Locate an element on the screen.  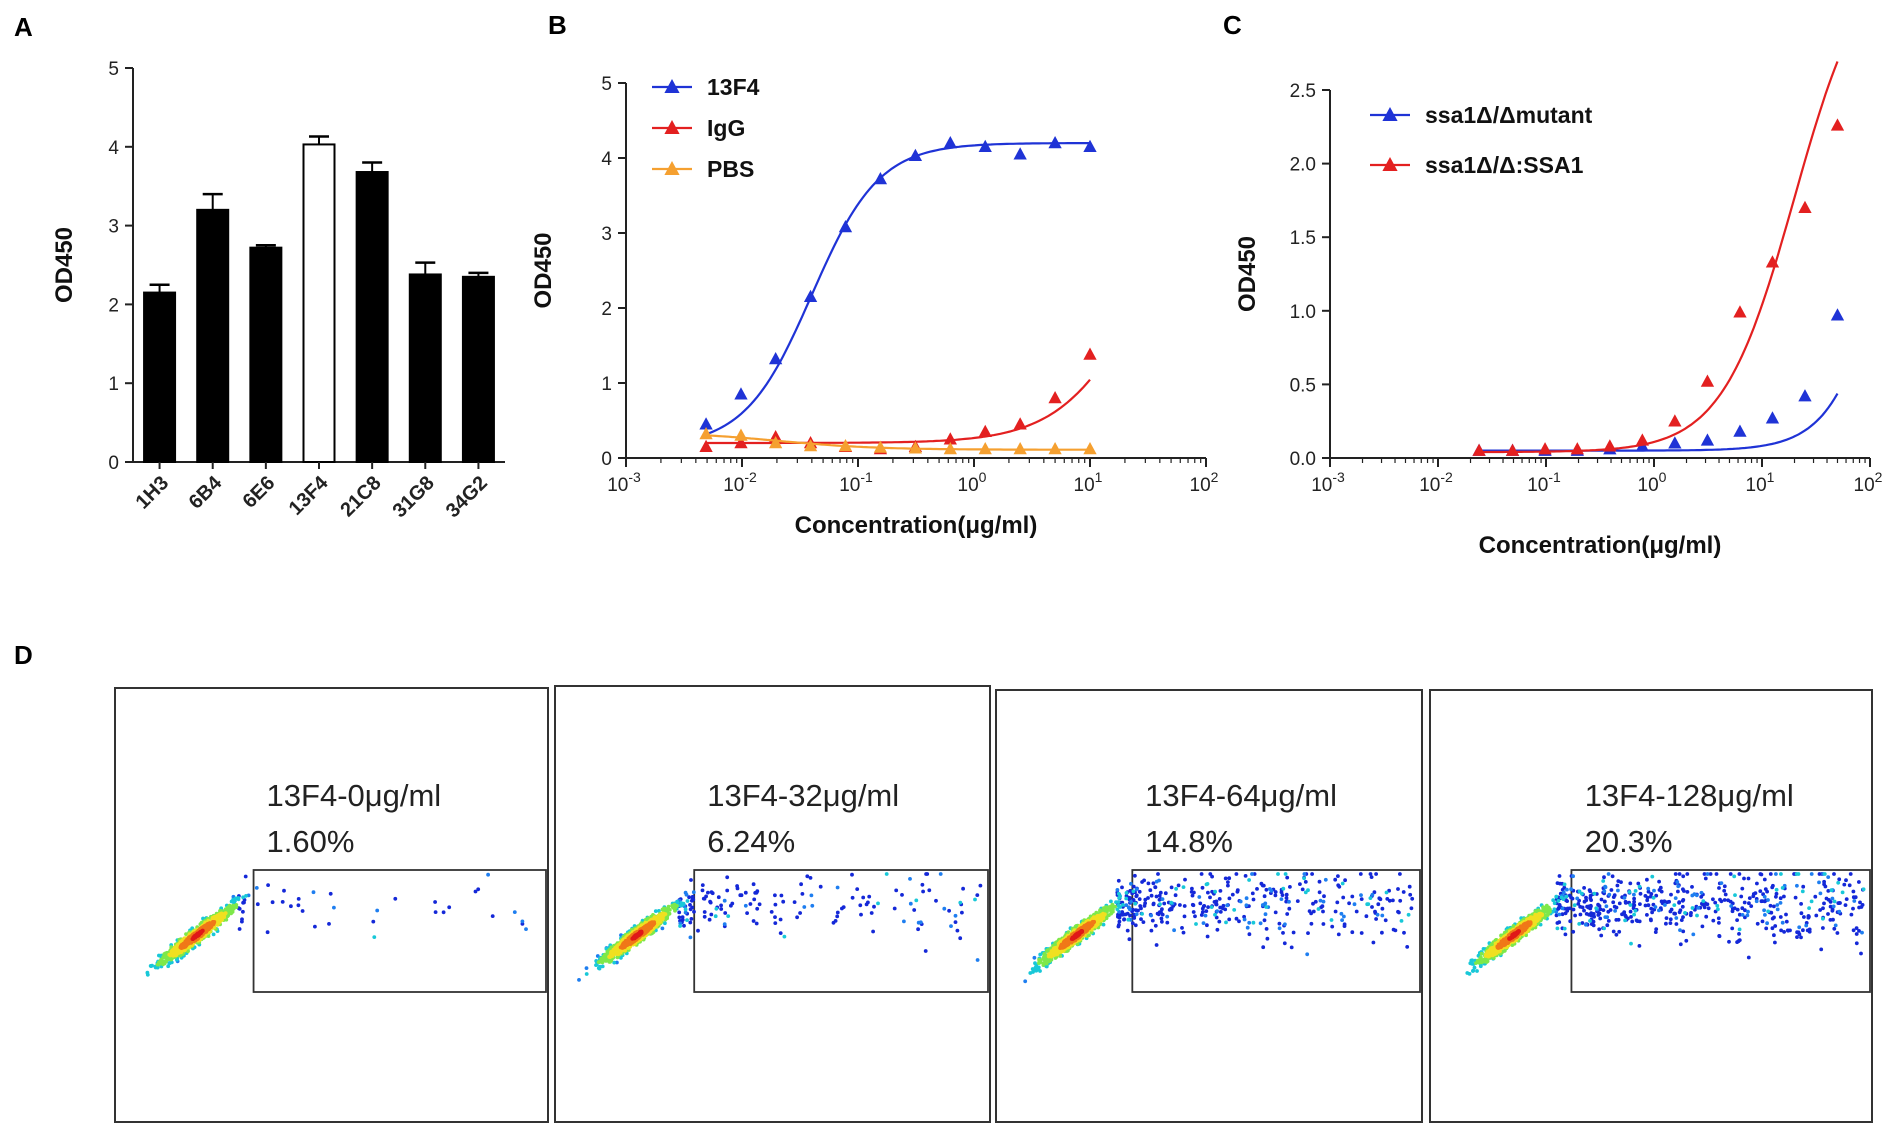
bar is located at coordinates (160, 377).